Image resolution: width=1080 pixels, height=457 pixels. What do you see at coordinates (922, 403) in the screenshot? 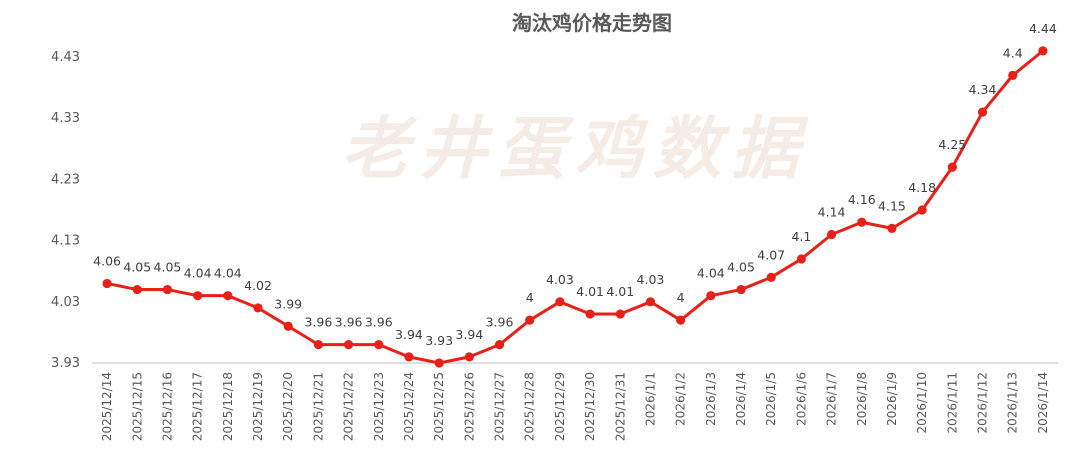
I see `x-tick-label-27: 2026/1/10` at bounding box center [922, 403].